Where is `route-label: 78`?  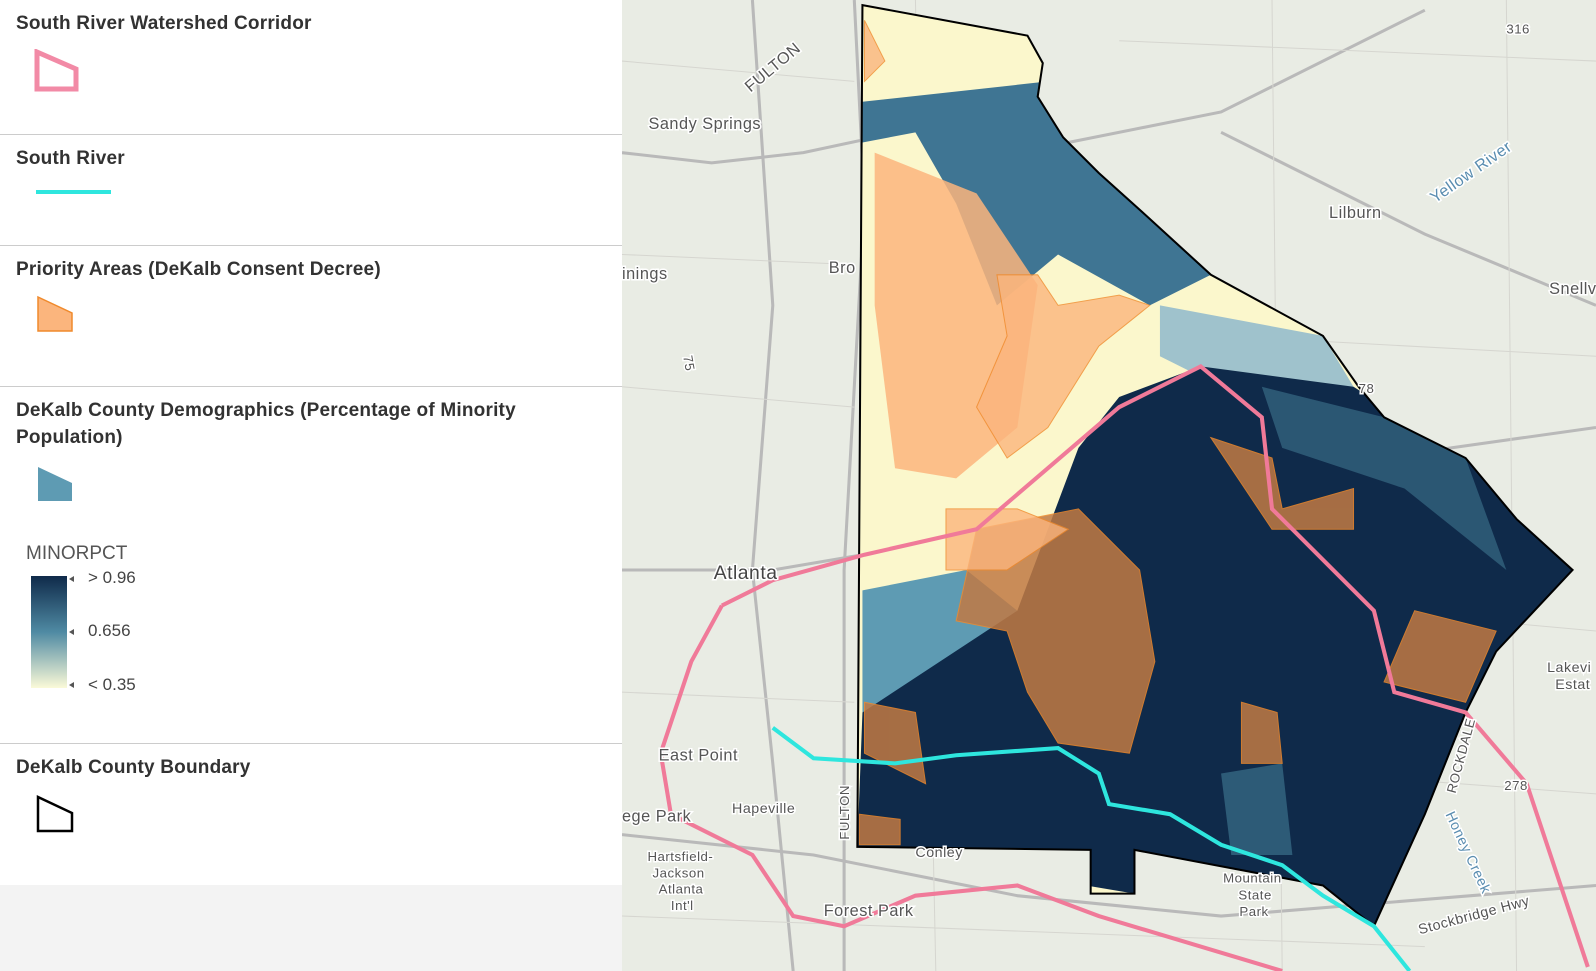 route-label: 78 is located at coordinates (1367, 388).